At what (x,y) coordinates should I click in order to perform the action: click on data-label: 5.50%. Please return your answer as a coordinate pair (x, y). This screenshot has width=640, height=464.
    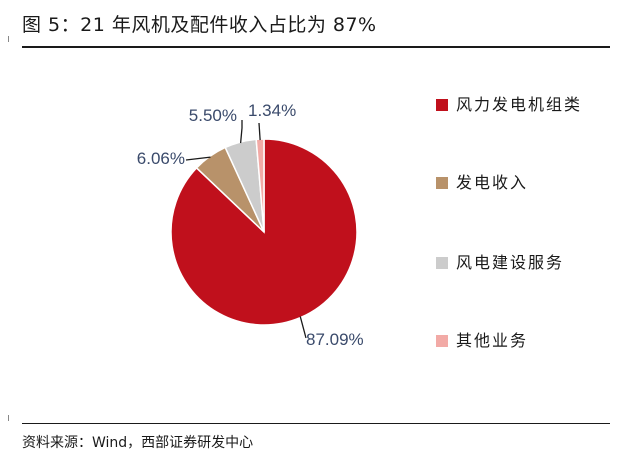
    Looking at the image, I should click on (213, 115).